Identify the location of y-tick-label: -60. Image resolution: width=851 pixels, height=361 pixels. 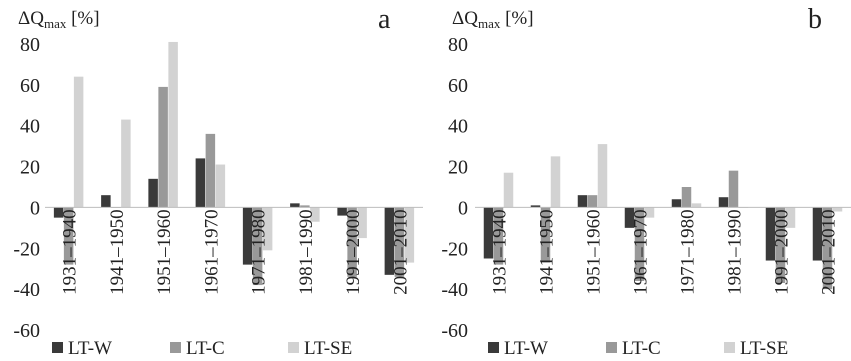
(26, 331).